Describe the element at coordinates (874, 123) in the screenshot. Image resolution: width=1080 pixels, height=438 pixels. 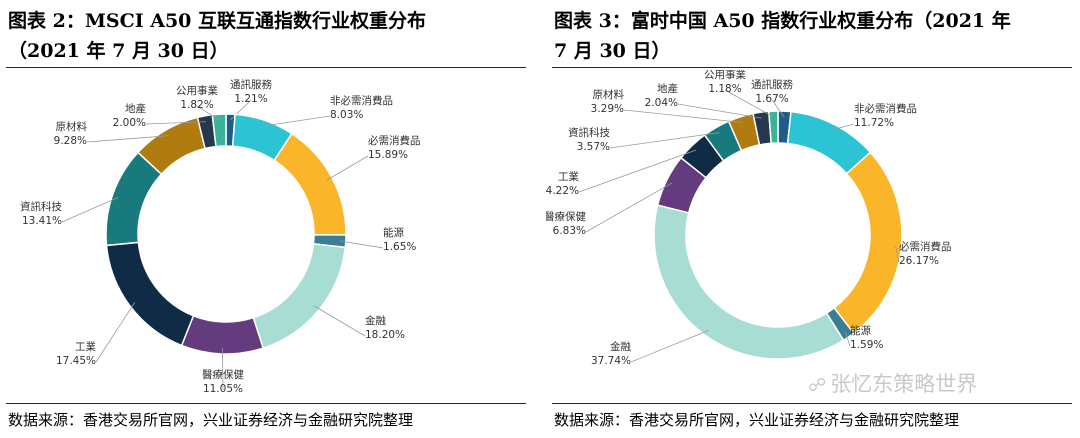
I see `slice-value-1: 11.72%` at that location.